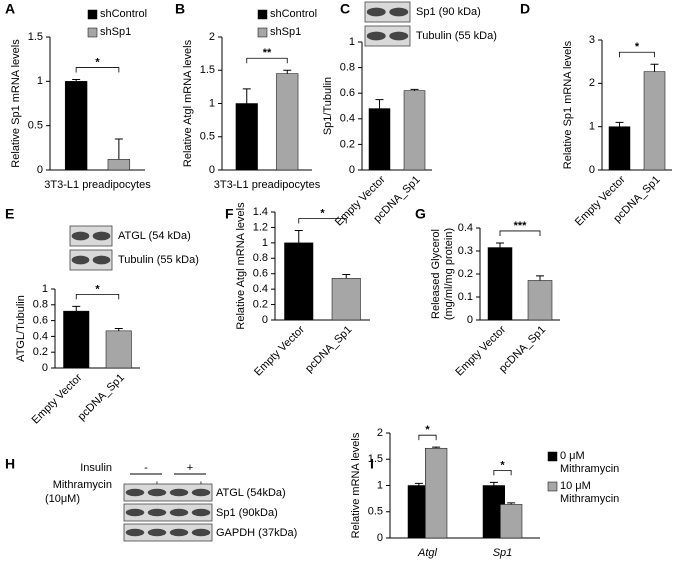 The width and height of the screenshot is (683, 567). What do you see at coordinates (9, 214) in the screenshot?
I see `panel-label: E` at bounding box center [9, 214].